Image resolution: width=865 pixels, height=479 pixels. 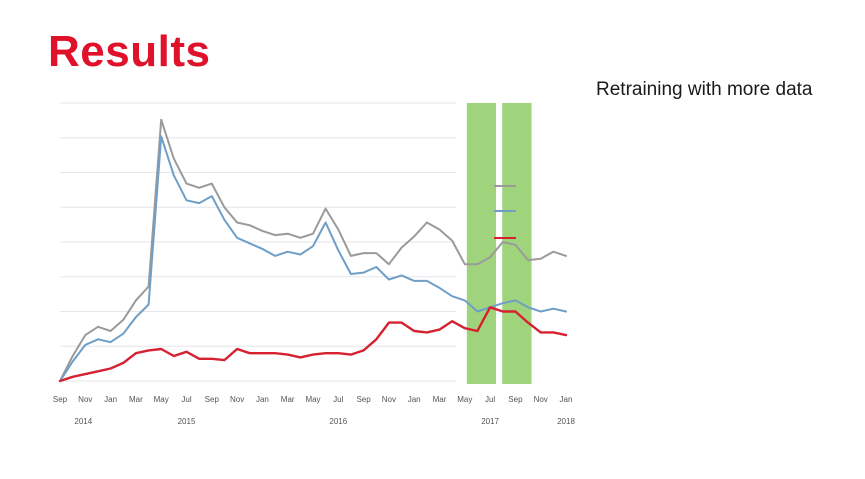 What do you see at coordinates (83, 421) in the screenshot?
I see `x-year-label: 2014` at bounding box center [83, 421].